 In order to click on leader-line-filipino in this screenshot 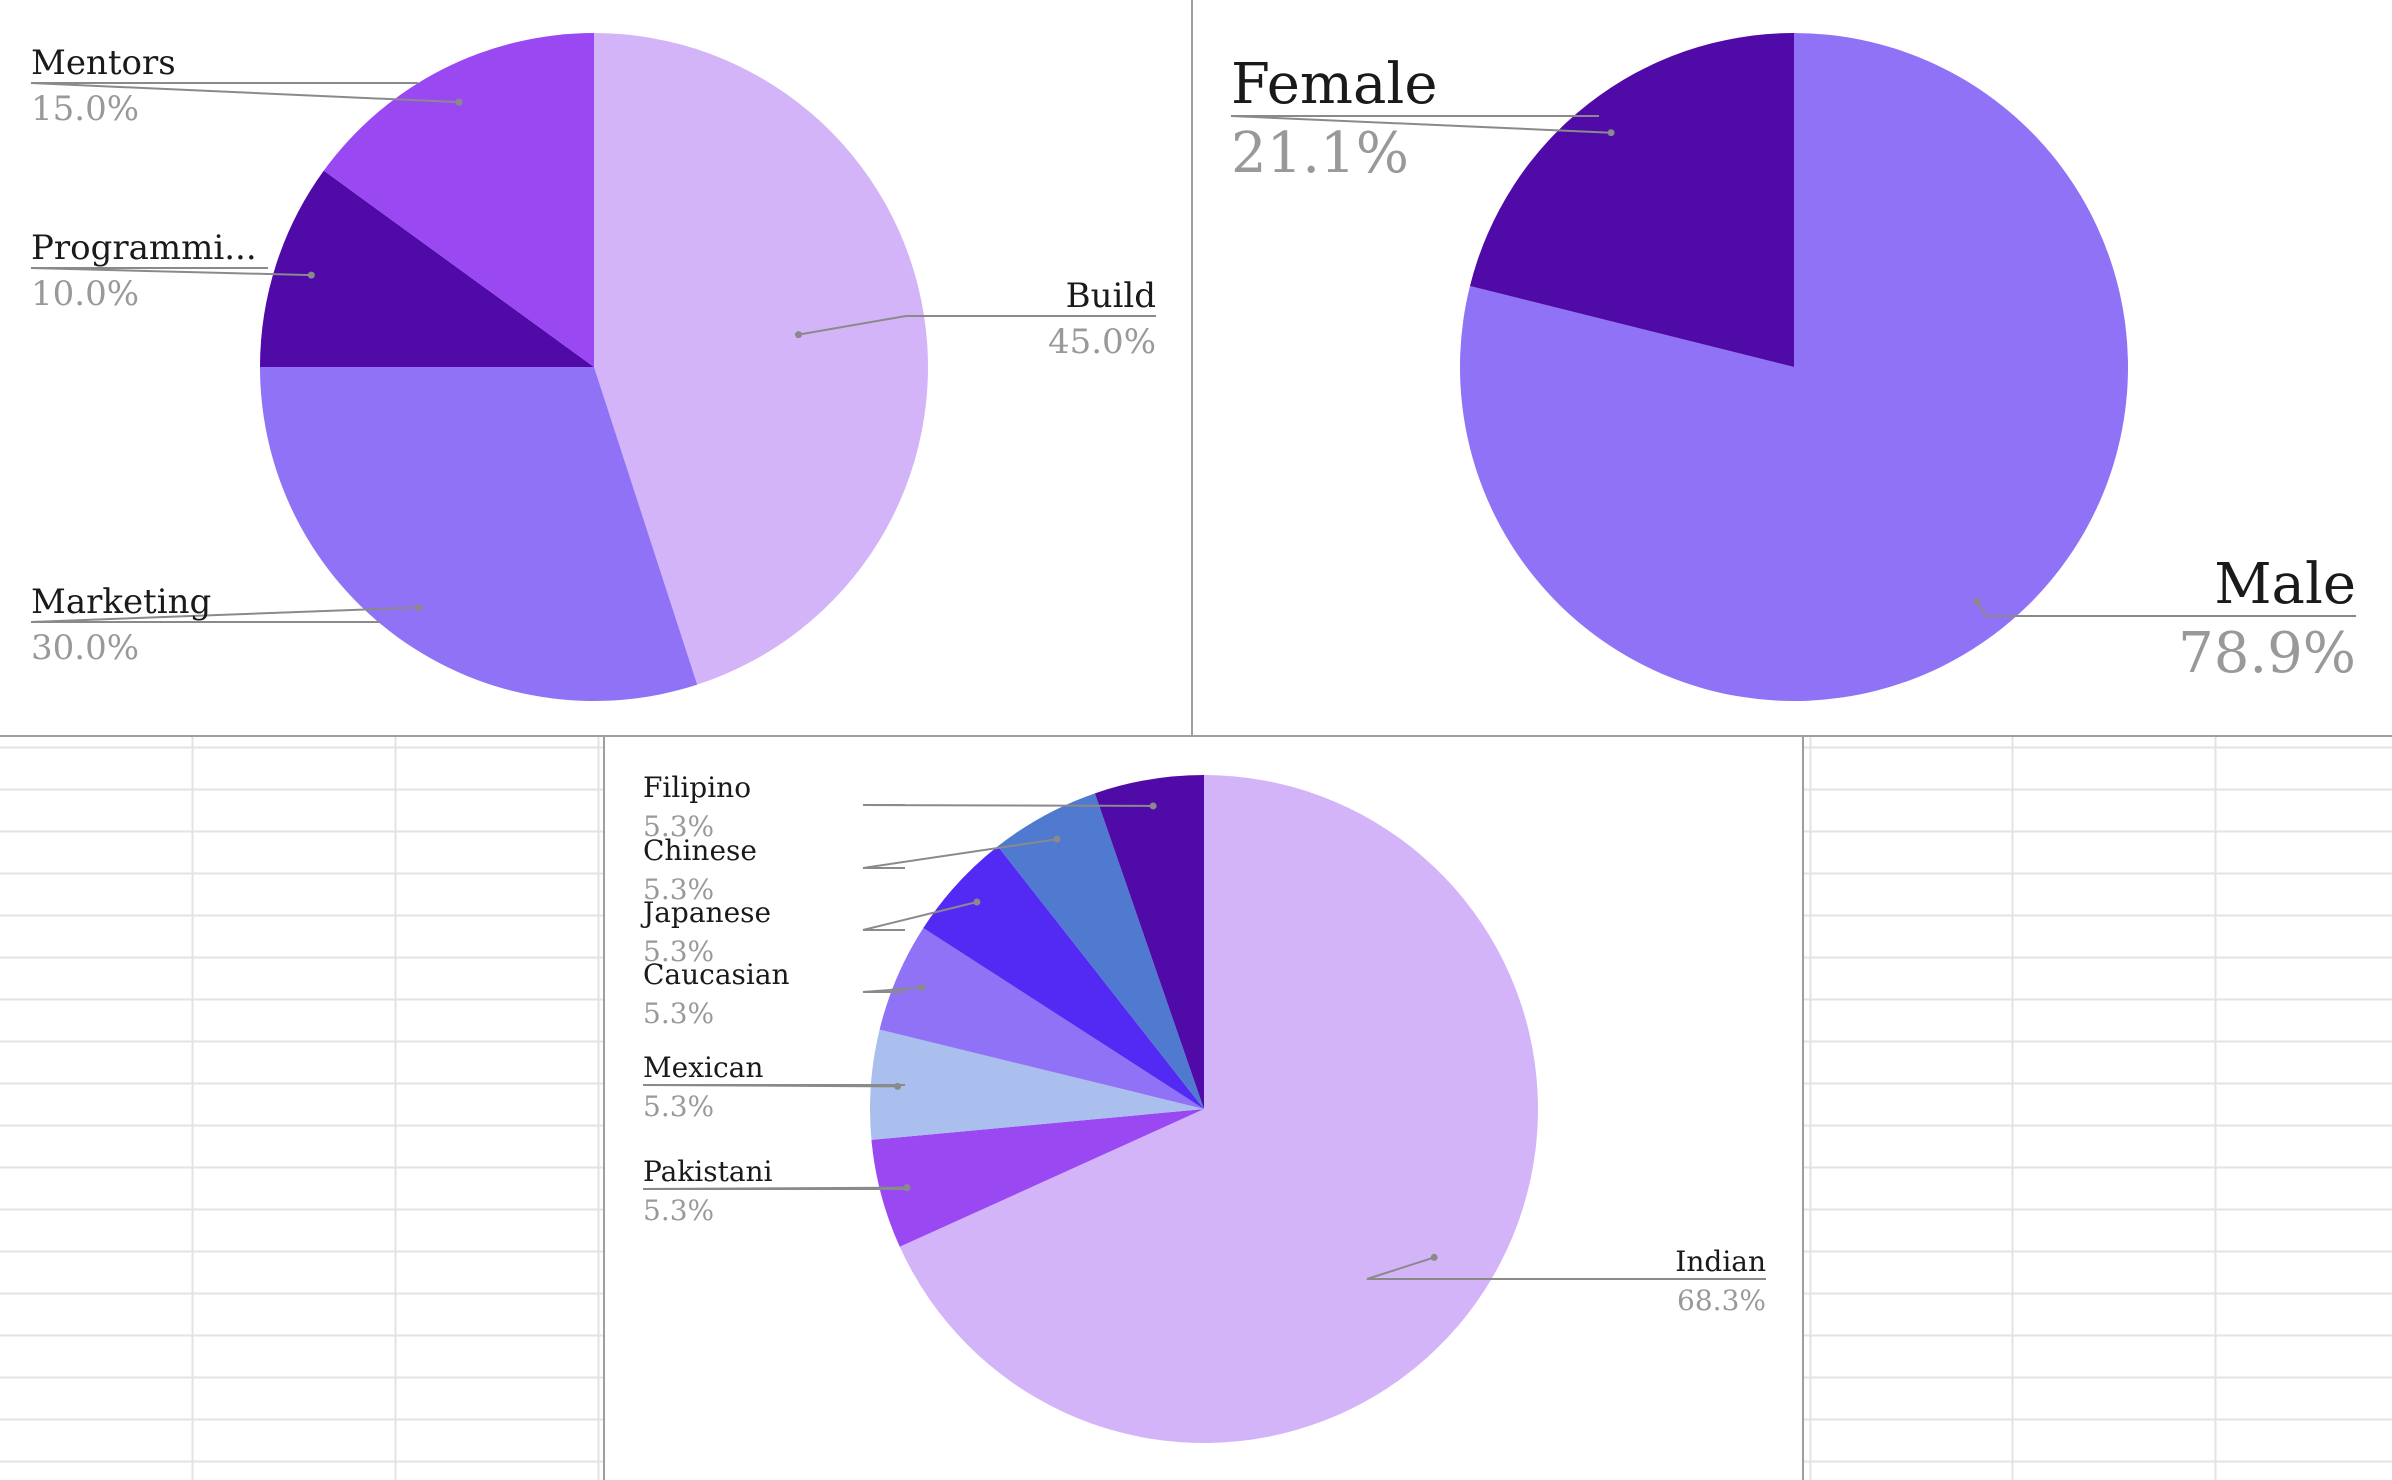, I will do `click(1008, 805)`.